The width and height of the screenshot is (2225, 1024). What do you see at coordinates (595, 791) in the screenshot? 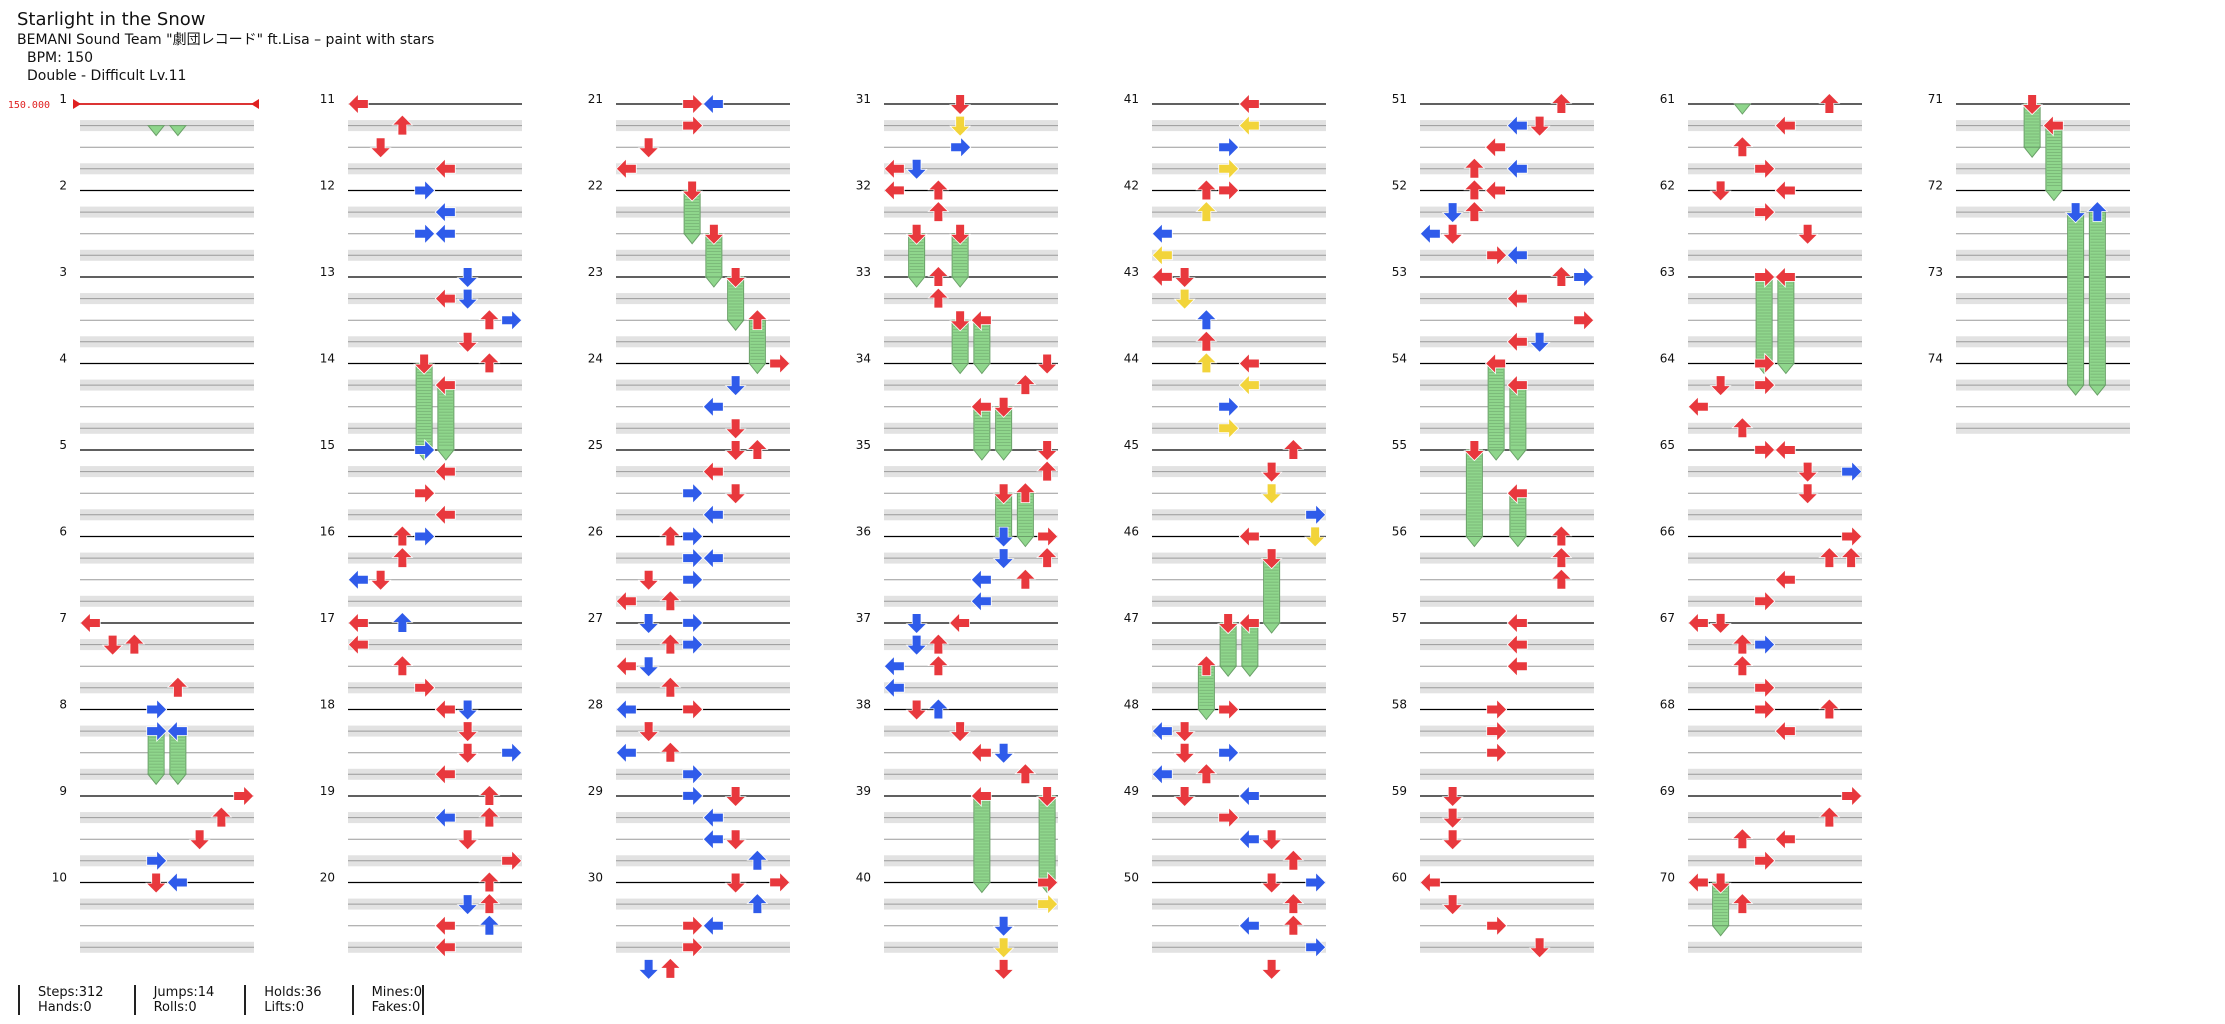
I see `measure-number: 29` at bounding box center [595, 791].